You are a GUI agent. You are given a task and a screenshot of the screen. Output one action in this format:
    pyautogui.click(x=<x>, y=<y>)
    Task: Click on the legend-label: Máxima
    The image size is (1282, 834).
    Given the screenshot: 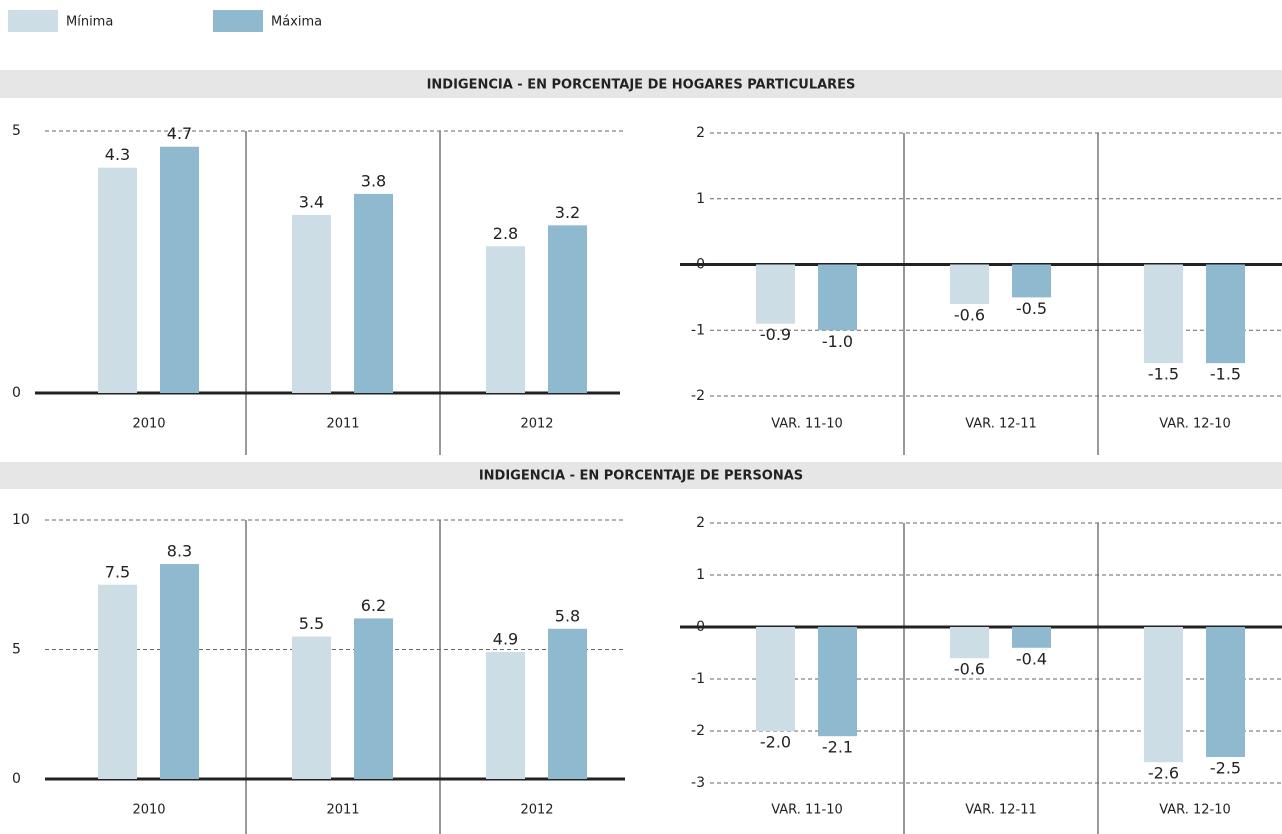 What is the action you would take?
    pyautogui.click(x=296, y=22)
    